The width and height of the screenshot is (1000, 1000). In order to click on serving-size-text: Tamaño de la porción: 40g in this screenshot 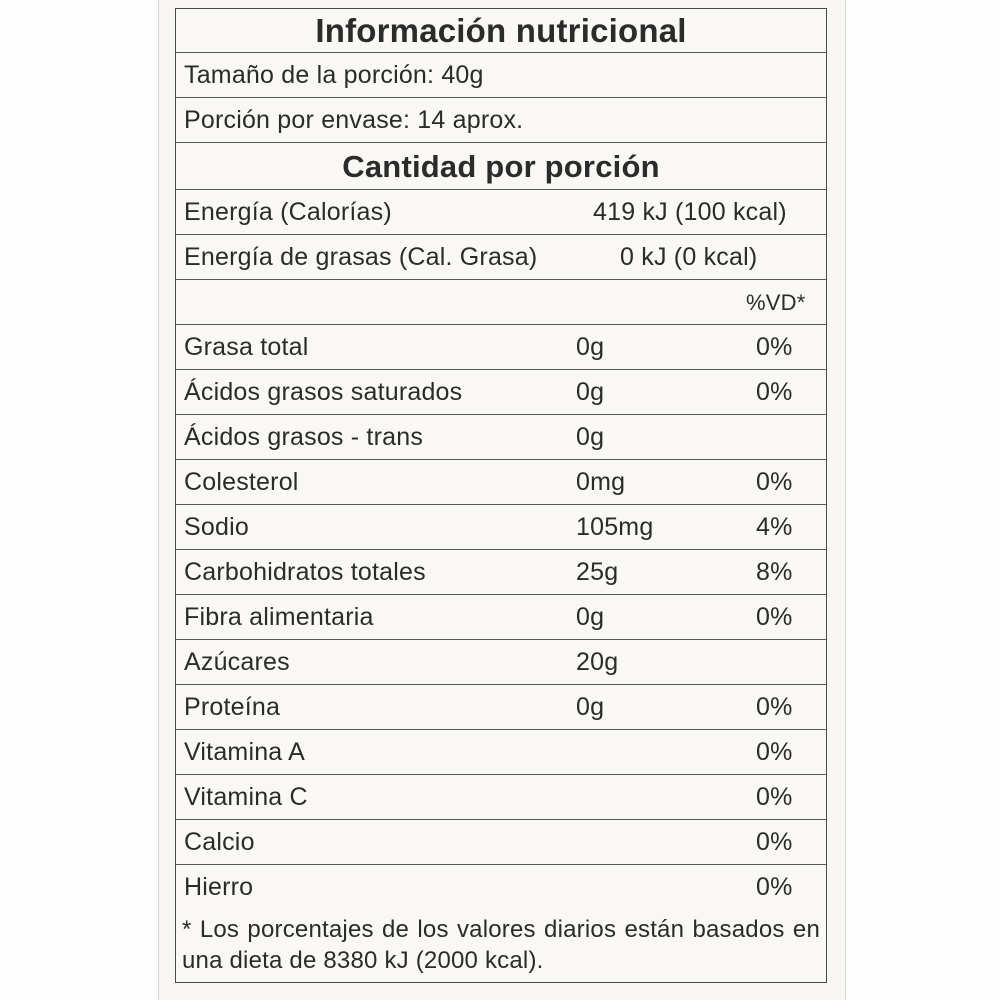, I will do `click(334, 75)`.